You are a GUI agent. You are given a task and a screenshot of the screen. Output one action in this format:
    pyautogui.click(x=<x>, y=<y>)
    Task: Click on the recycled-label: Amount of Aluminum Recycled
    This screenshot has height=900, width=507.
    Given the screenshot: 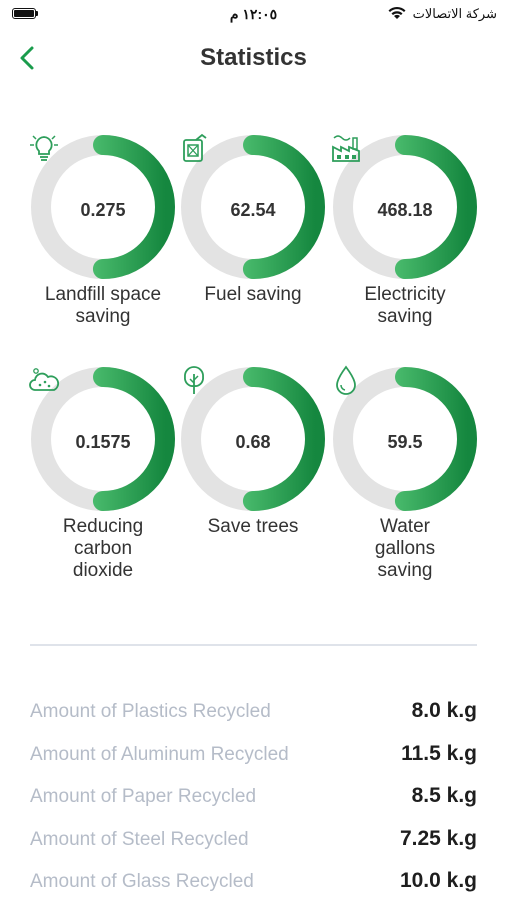 What is the action you would take?
    pyautogui.click(x=159, y=754)
    